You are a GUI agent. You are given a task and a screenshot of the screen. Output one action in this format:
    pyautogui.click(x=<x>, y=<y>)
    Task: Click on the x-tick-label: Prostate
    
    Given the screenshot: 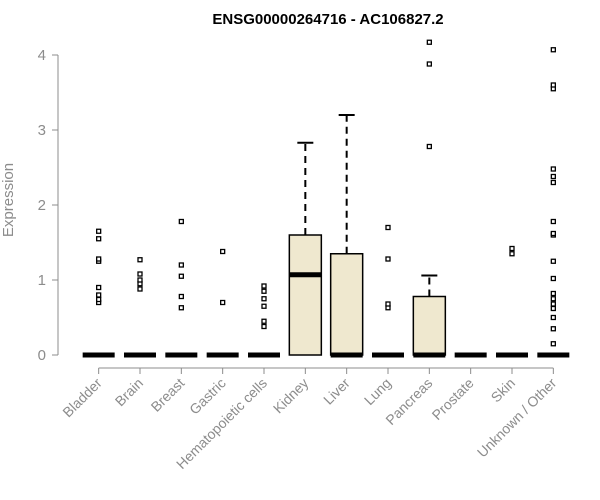 What is the action you would take?
    pyautogui.click(x=453, y=399)
    